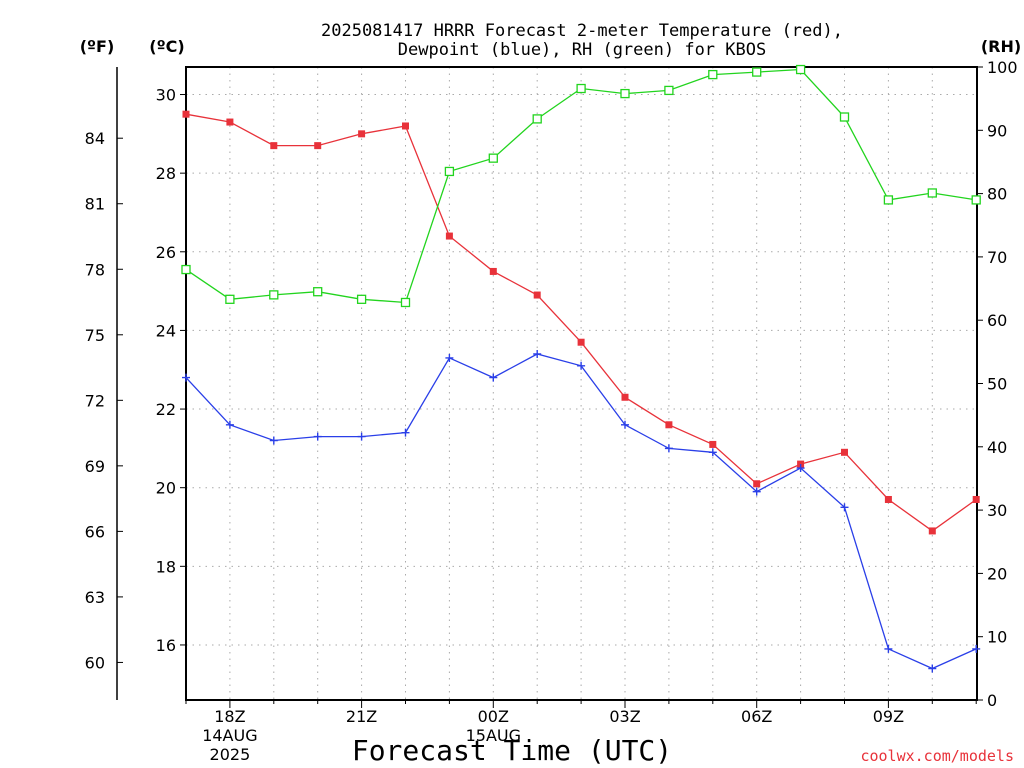  What do you see at coordinates (512, 750) in the screenshot?
I see `x-axis-title: Forecast Time (UTC)` at bounding box center [512, 750].